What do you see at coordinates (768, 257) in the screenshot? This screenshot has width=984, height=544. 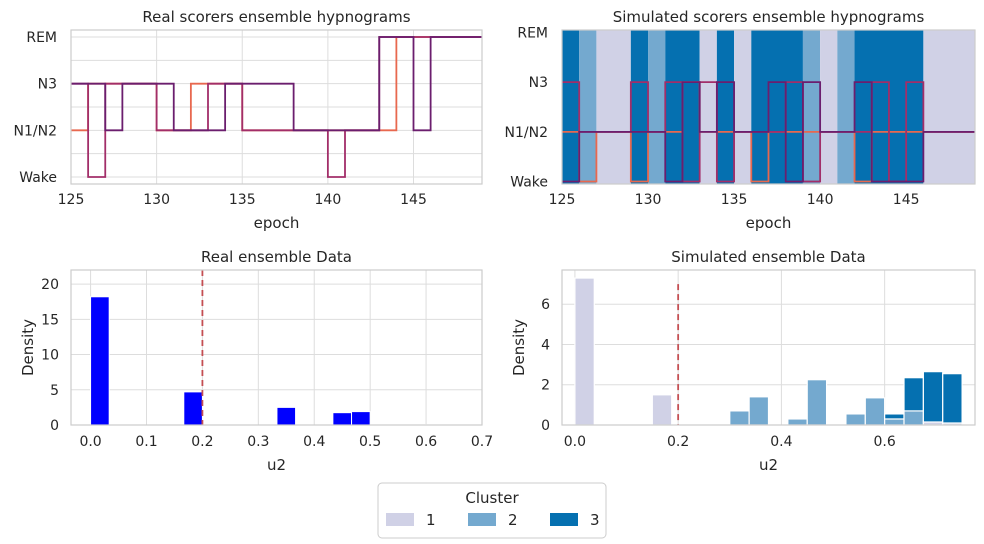 I see `chart-title: Simulated ensemble Data` at bounding box center [768, 257].